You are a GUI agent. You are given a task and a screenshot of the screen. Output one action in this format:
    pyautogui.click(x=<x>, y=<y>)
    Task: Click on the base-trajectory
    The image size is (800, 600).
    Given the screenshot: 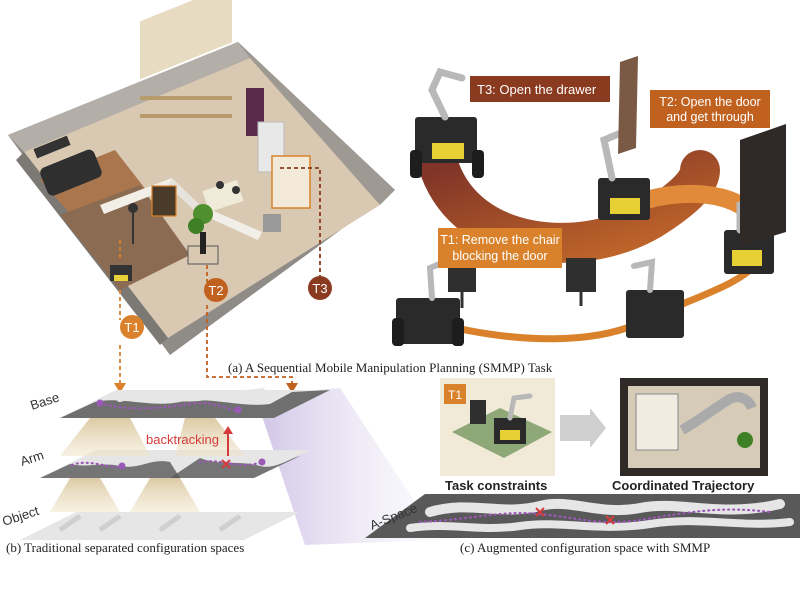 What is the action you would take?
    pyautogui.click(x=169, y=406)
    